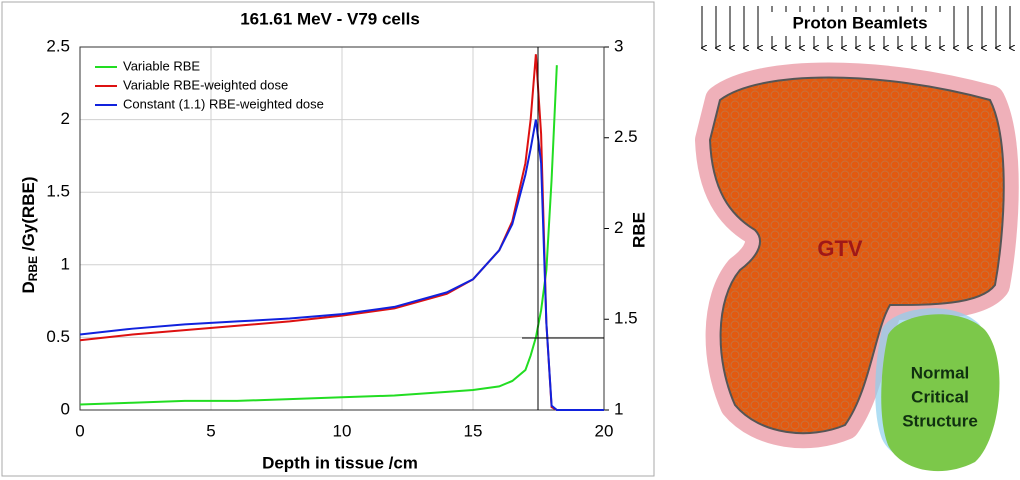  Describe the element at coordinates (618, 227) in the screenshot. I see `y2-tick-label: 2` at that location.